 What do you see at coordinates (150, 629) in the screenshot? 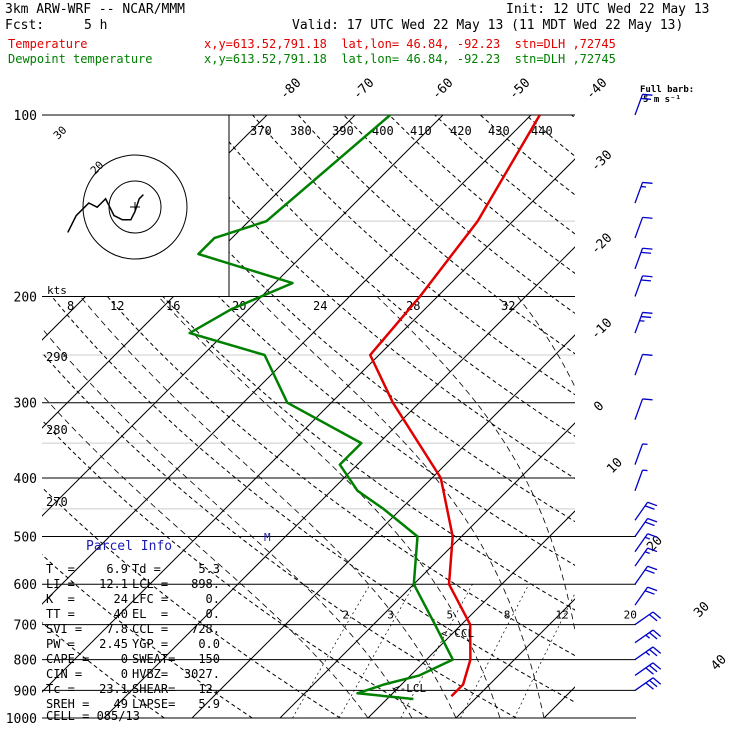
I see `parcel-field: CCL =` at bounding box center [150, 629].